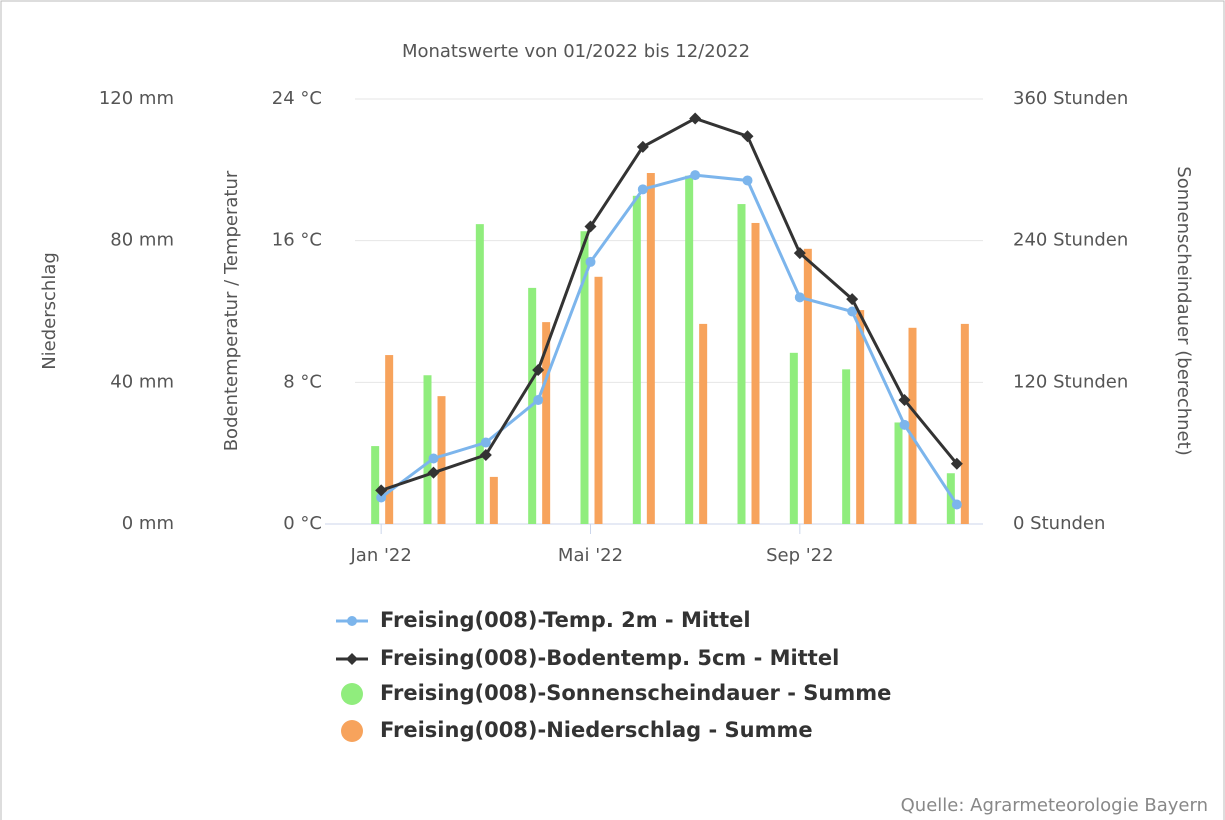 The image size is (1225, 820). I want to click on legend-label: Freising(008)-Niederschlag - Summe, so click(596, 730).